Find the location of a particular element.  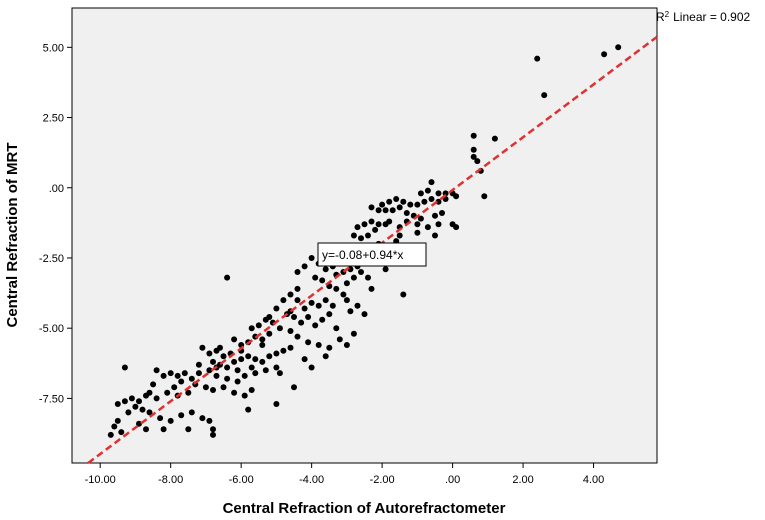

y-tick-label: -7.50 is located at coordinates (51, 399).